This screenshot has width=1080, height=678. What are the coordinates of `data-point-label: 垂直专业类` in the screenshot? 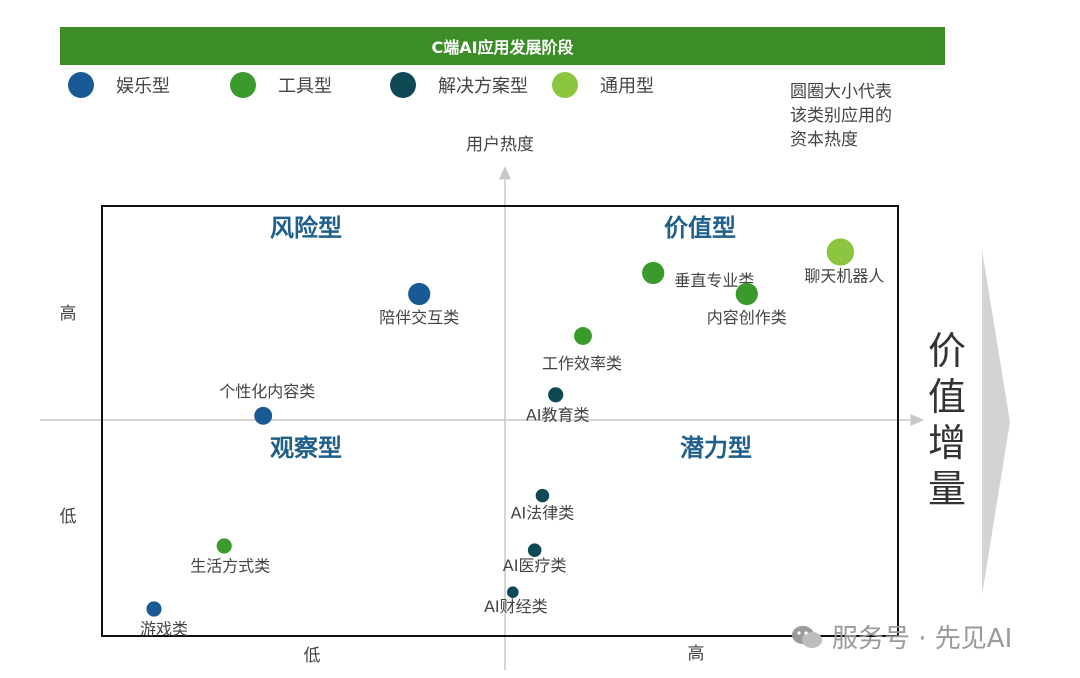 It's located at (714, 280).